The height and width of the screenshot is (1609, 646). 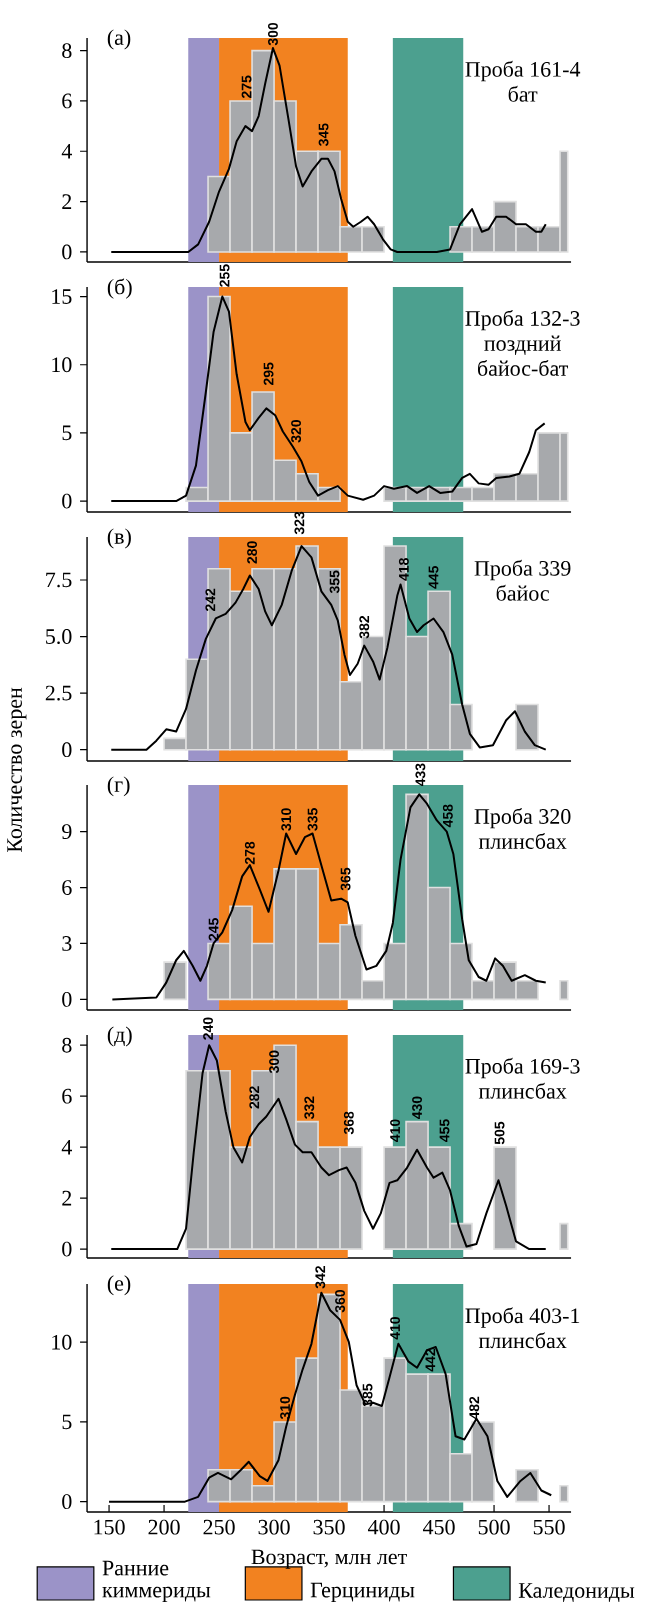 I want to click on x-tick-label: 150, so click(x=109, y=1527).